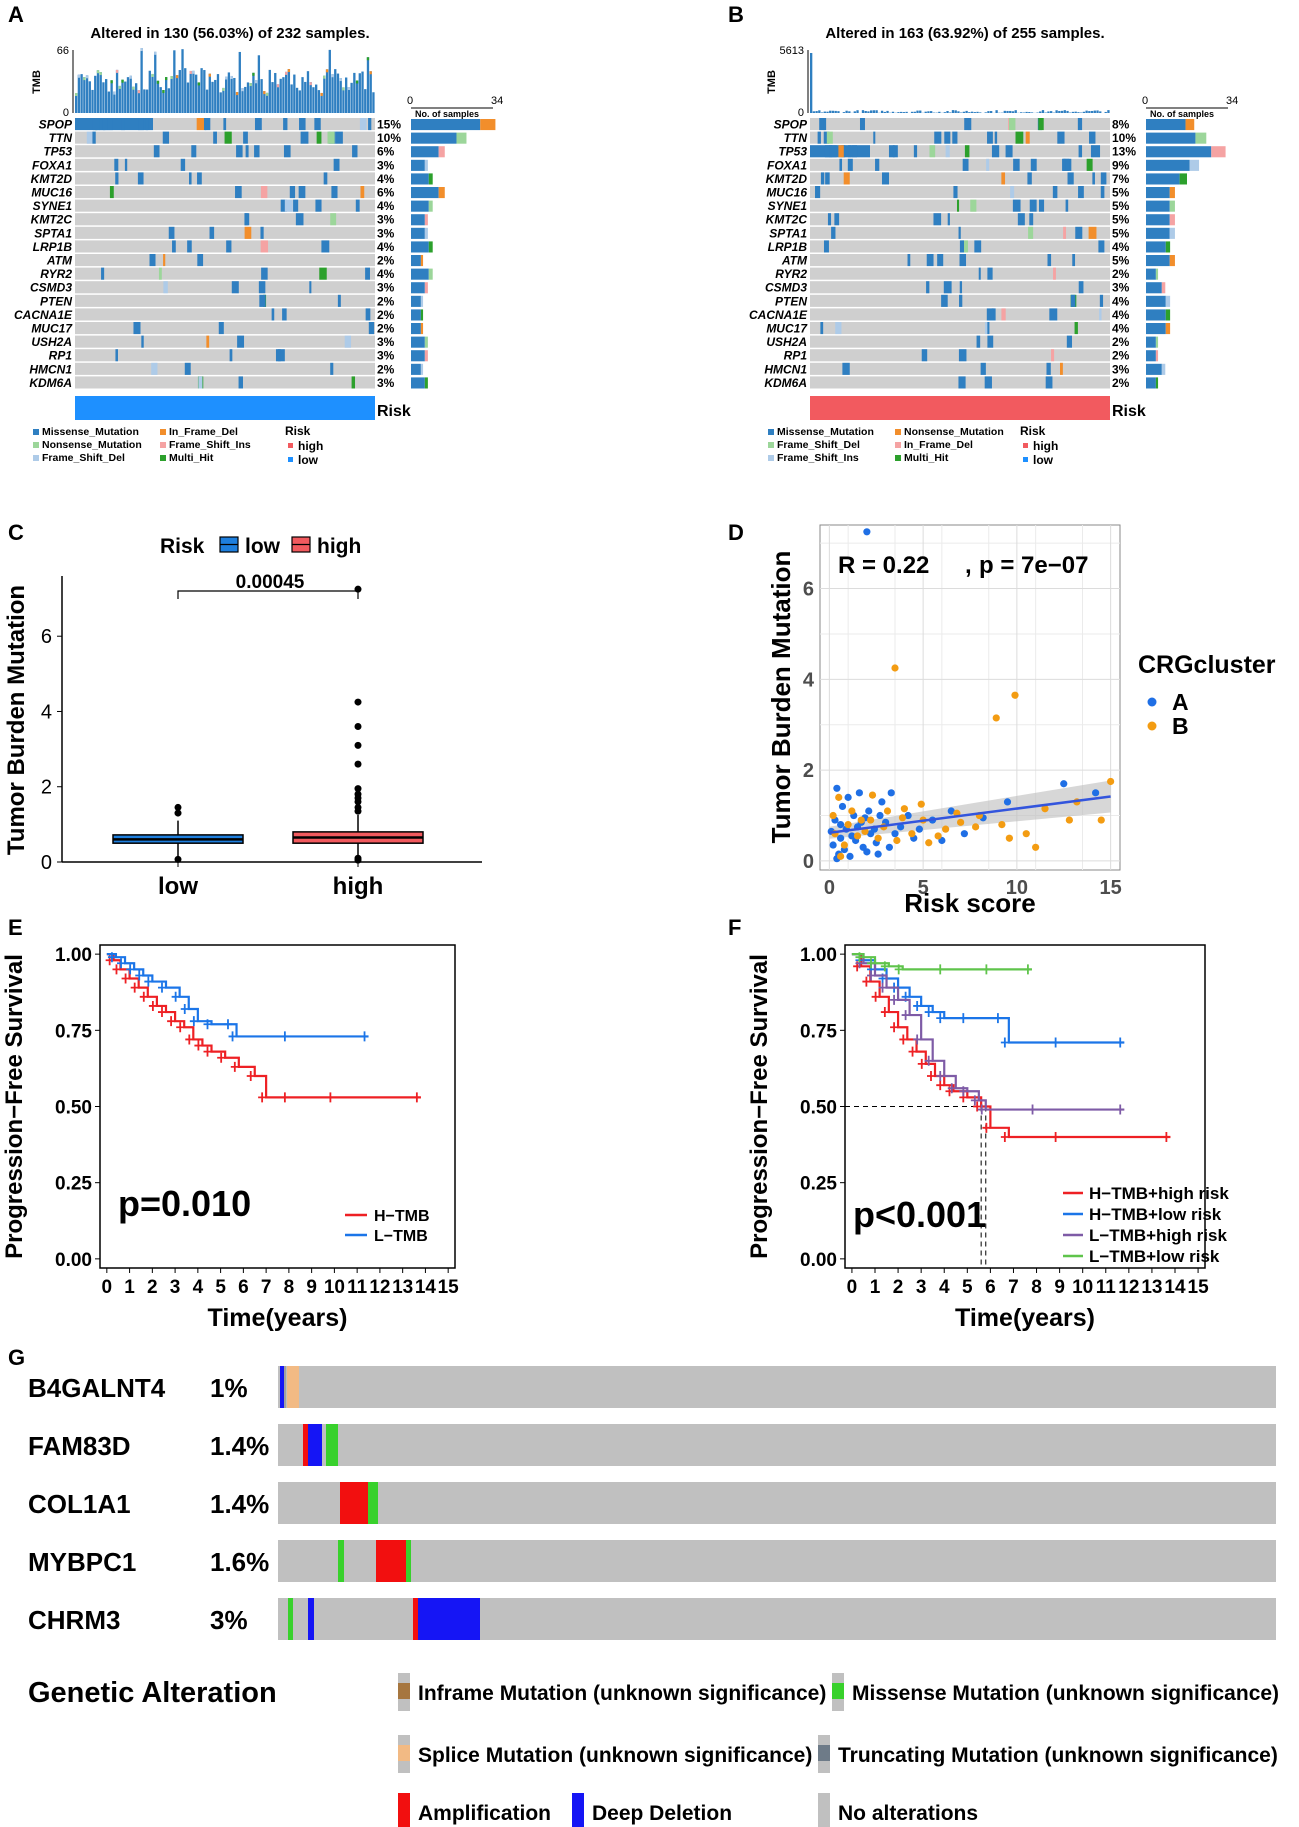 The image size is (1299, 1827). What do you see at coordinates (1207, 665) in the screenshot?
I see `legend-title: CRGcluster` at bounding box center [1207, 665].